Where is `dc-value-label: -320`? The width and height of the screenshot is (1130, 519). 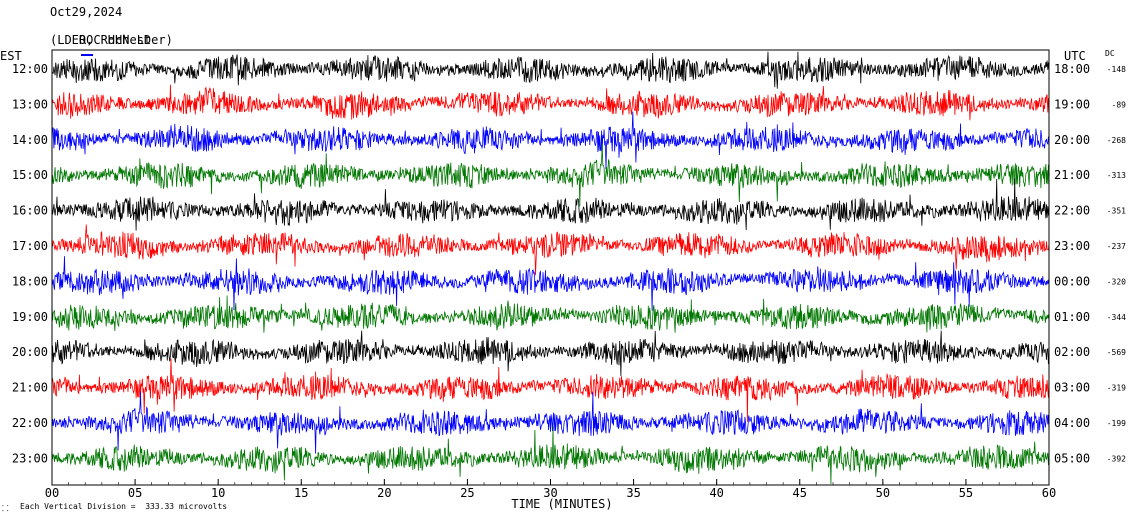
dc-value-label: -320 is located at coordinates (1116, 281).